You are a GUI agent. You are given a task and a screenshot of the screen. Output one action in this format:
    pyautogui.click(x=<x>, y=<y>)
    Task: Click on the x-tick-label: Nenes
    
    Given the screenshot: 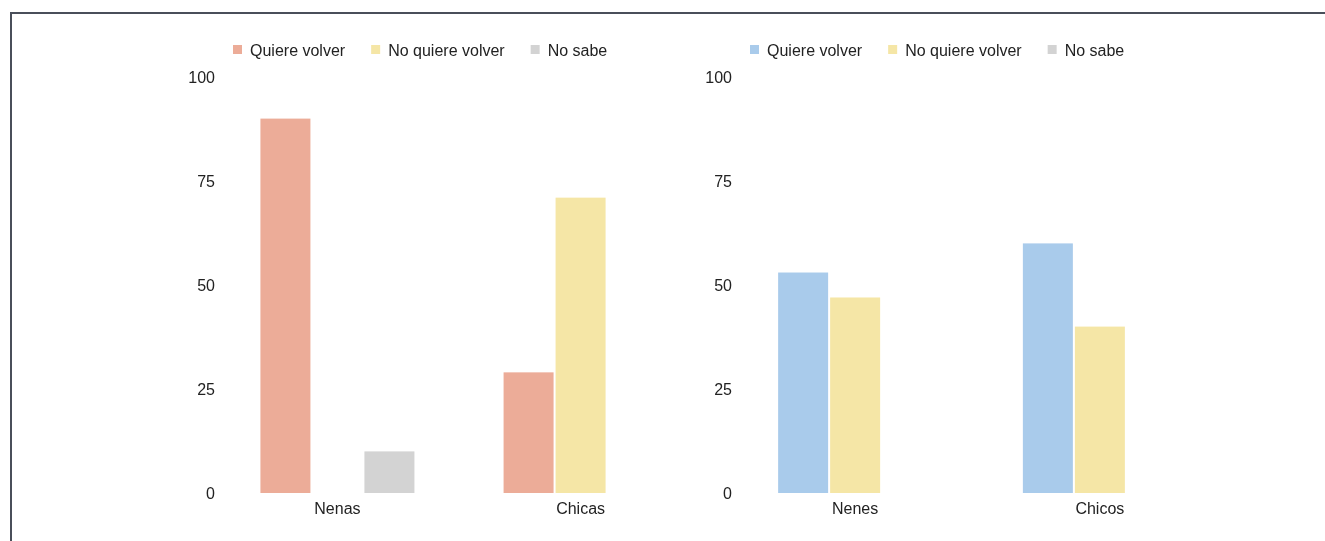 What is the action you would take?
    pyautogui.click(x=855, y=509)
    